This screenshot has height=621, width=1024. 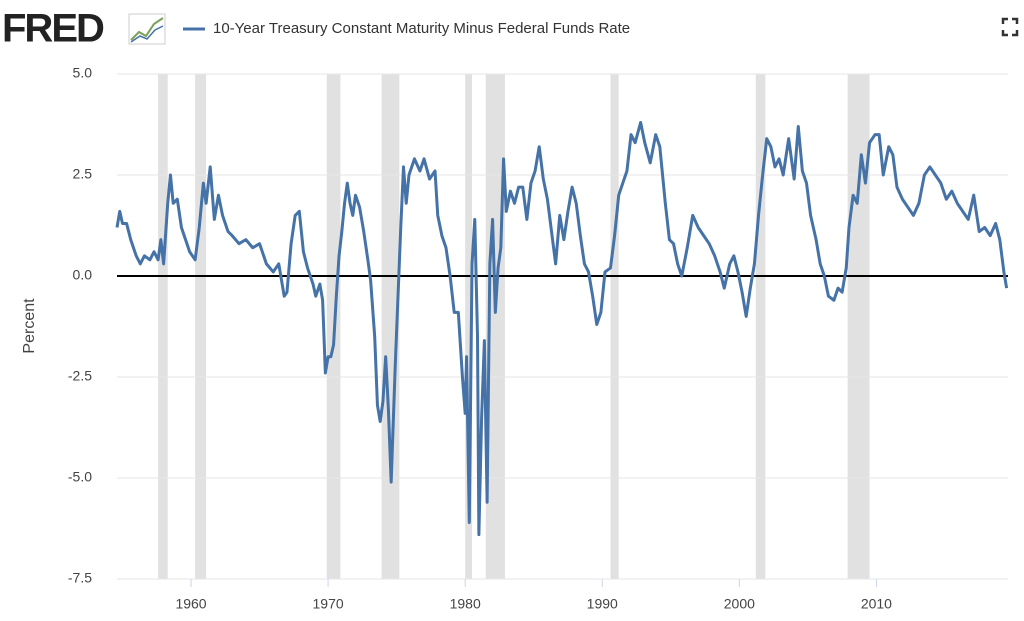 I want to click on fullscreen-icon, so click(x=1010, y=27).